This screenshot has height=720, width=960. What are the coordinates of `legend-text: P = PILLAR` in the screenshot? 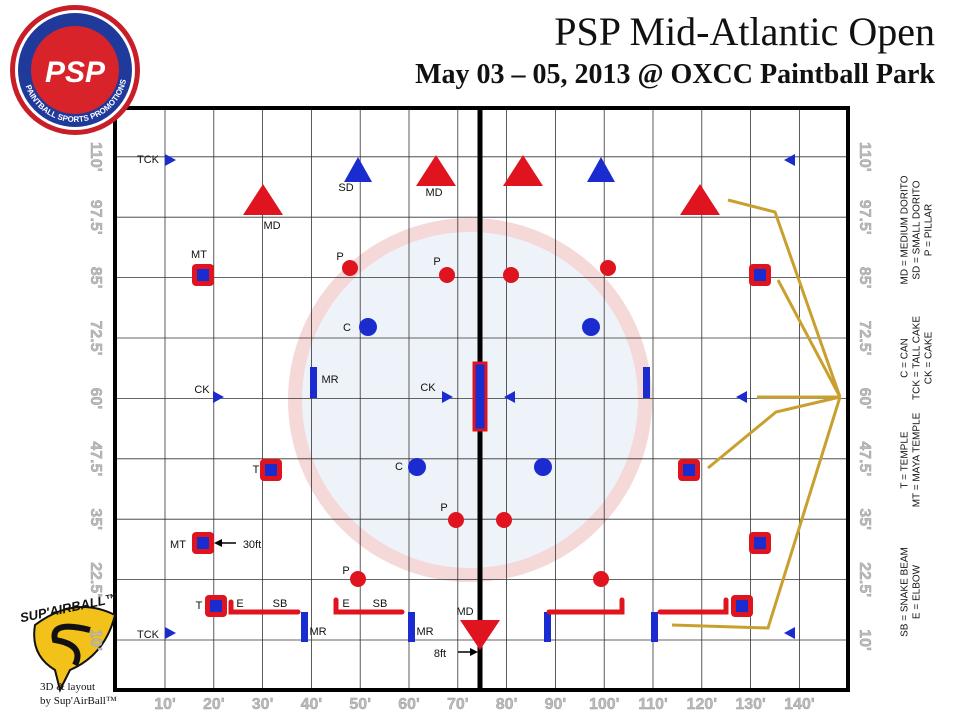 It's located at (929, 230).